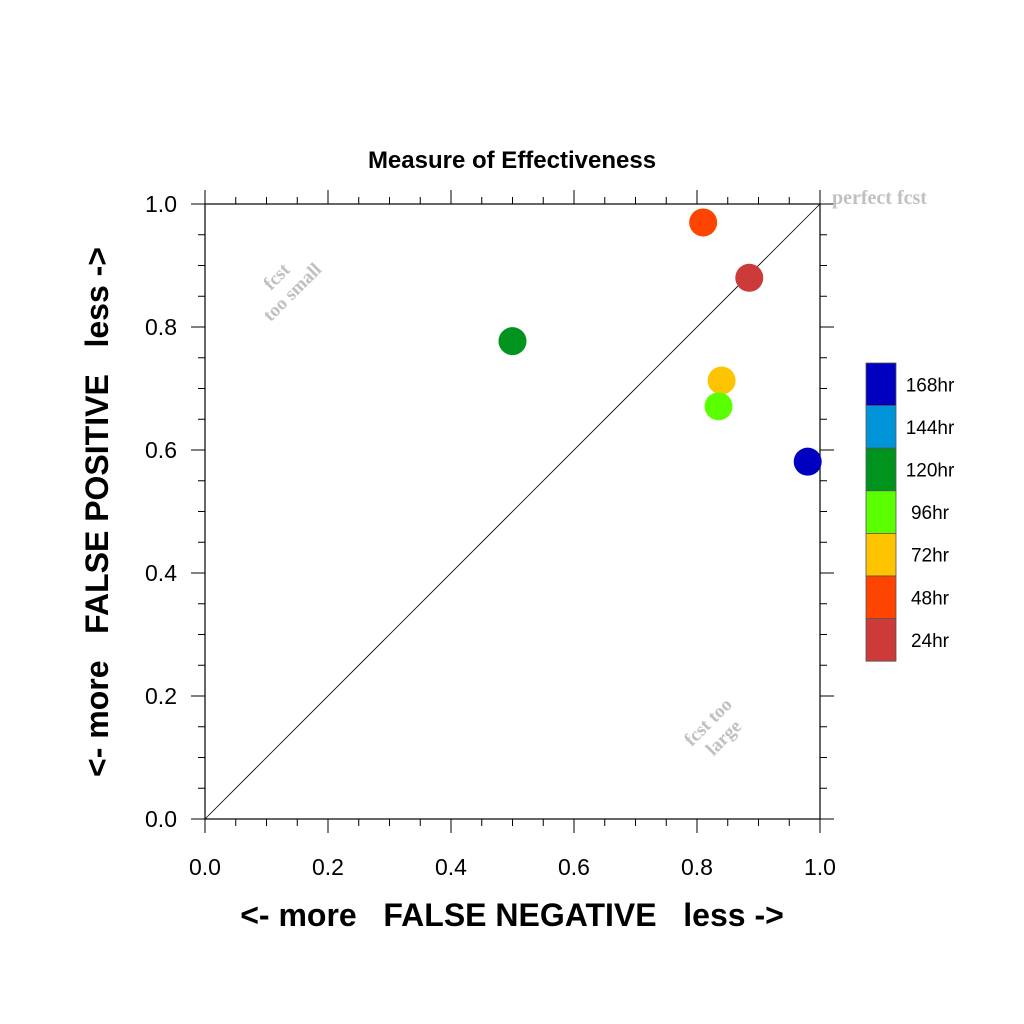 The image size is (1024, 1024). Describe the element at coordinates (820, 867) in the screenshot. I see `x-tick-label: 1.0` at that location.